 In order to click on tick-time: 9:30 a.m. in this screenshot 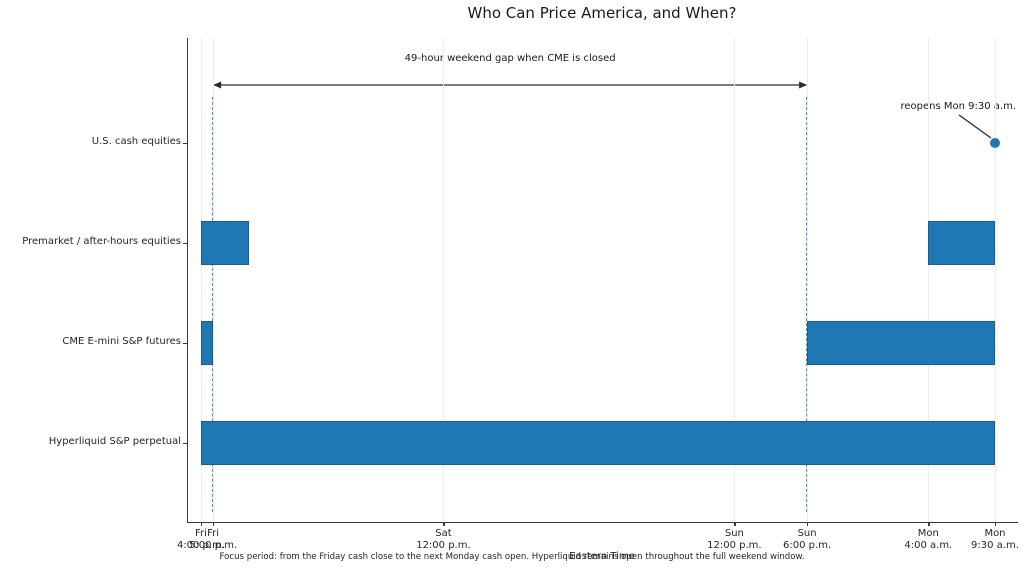, I will do `click(995, 545)`.